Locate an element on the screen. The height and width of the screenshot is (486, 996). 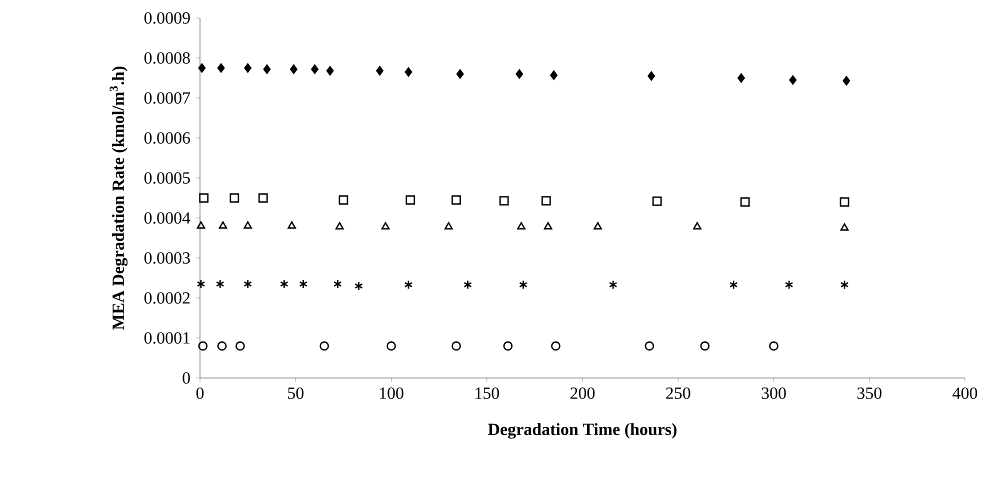
y-tick-label: 0.0002 is located at coordinates (167, 298).